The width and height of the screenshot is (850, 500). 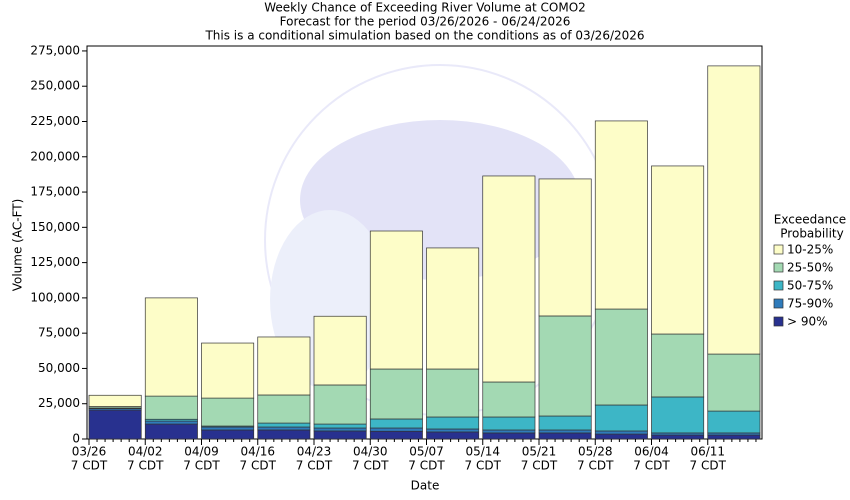 What do you see at coordinates (539, 452) in the screenshot?
I see `x-tick-label: 05/21` at bounding box center [539, 452].